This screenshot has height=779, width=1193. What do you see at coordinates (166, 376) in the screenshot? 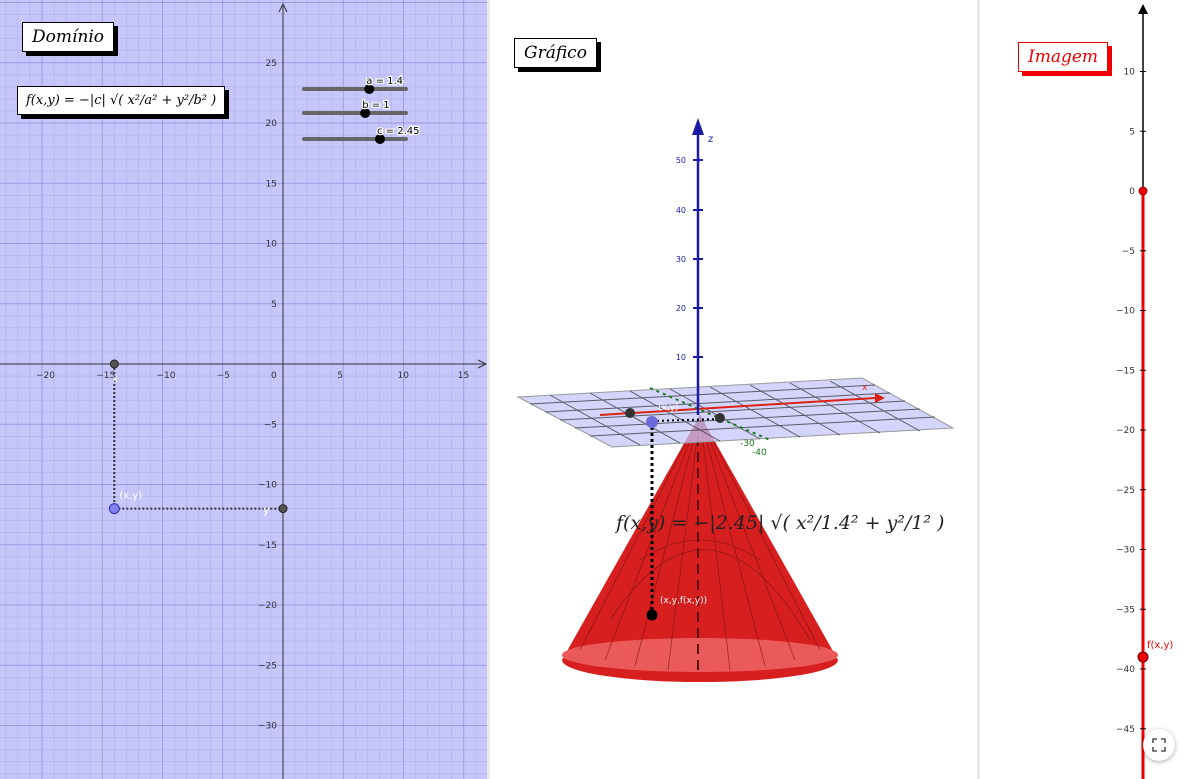
I see `domain-x-tick: −10` at bounding box center [166, 376].